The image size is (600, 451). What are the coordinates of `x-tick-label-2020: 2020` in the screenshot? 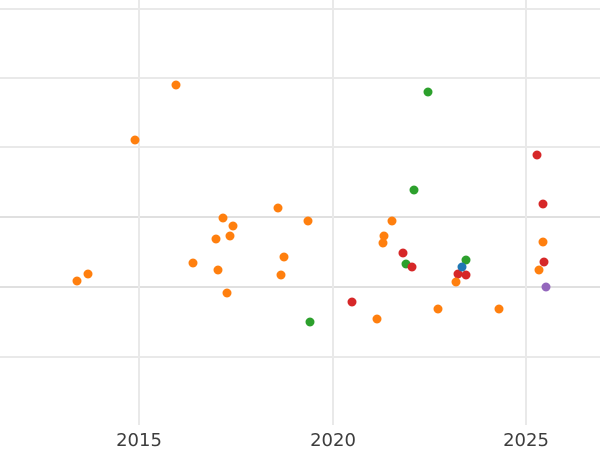 It's located at (333, 440).